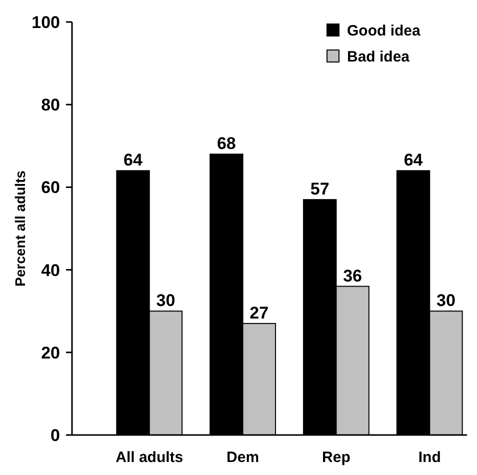 The width and height of the screenshot is (477, 475). What do you see at coordinates (378, 57) in the screenshot?
I see `legend-label: Bad idea` at bounding box center [378, 57].